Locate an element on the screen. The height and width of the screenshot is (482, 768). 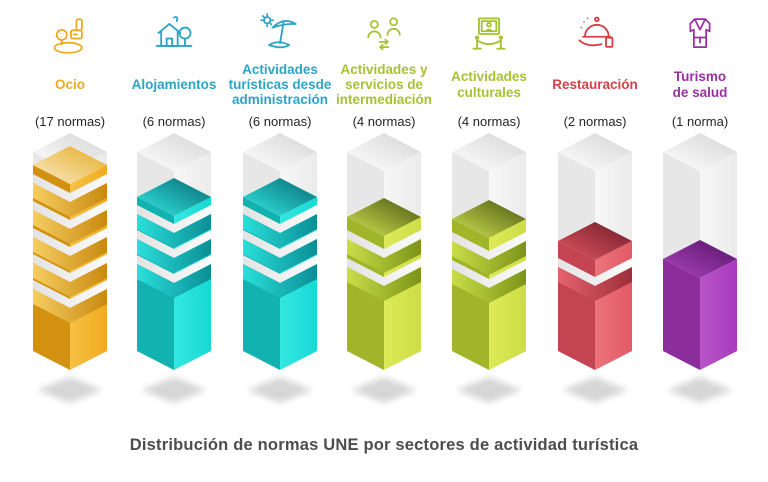
sector-label: Alojamientos is located at coordinates (174, 84).